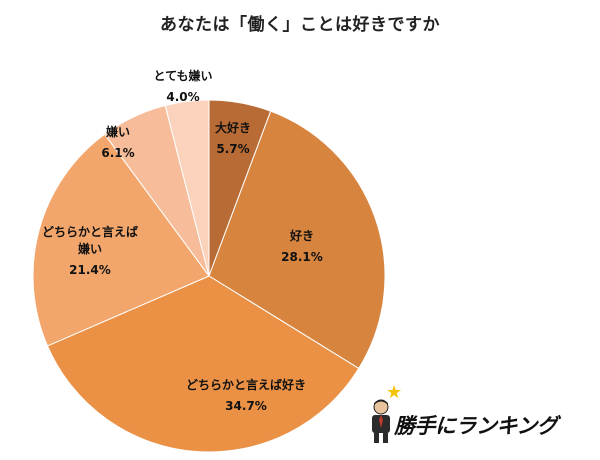 The width and height of the screenshot is (600, 460). I want to click on slice-label-2: 好き 28.1%, so click(302, 246).